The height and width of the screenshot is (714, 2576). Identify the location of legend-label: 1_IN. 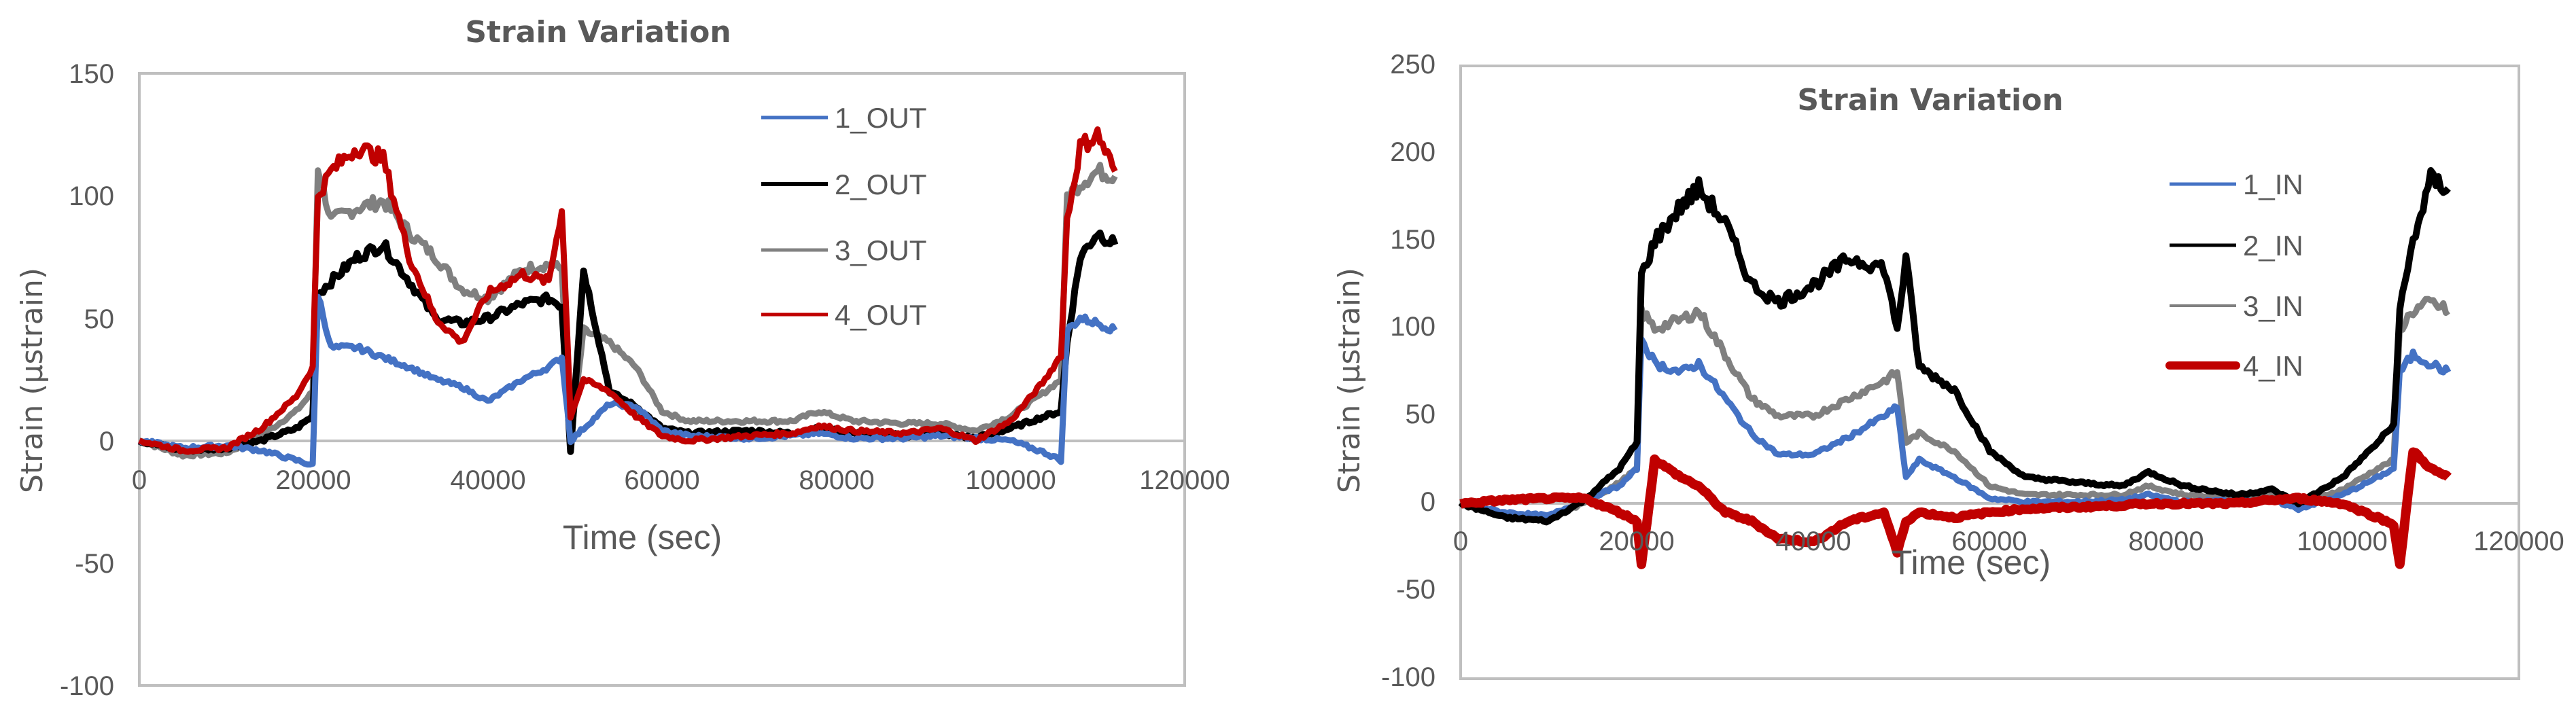
(2273, 184).